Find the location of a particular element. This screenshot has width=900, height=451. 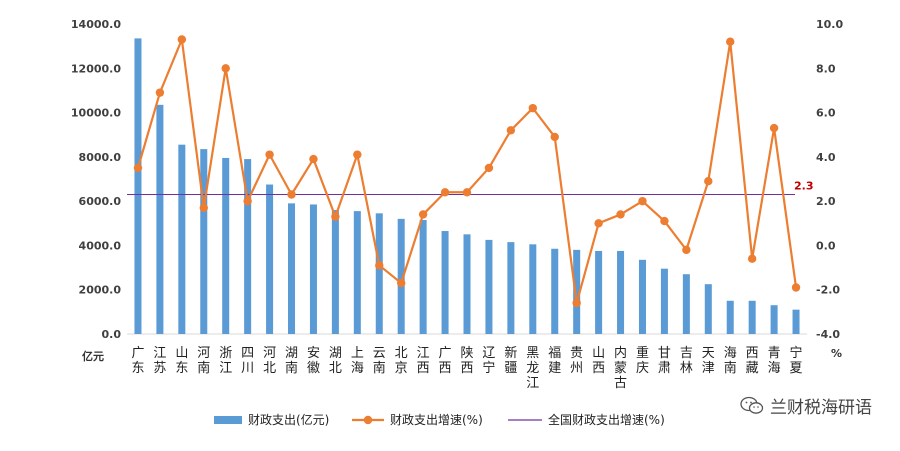

x-tick-label: 江西 is located at coordinates (423, 361).